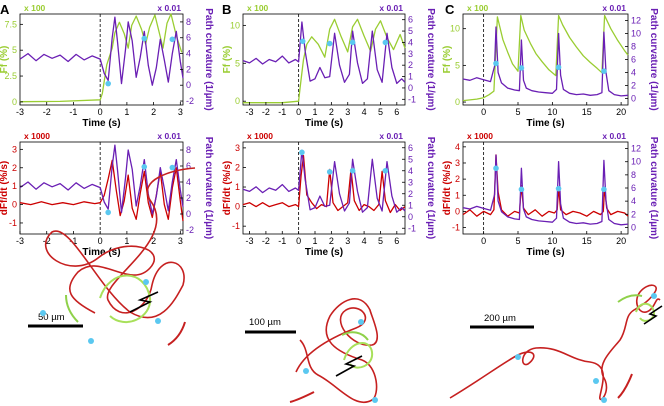 This screenshot has height=406, width=664. Describe the element at coordinates (250, 241) in the screenshot. I see `x-tick-label: -3` at that location.